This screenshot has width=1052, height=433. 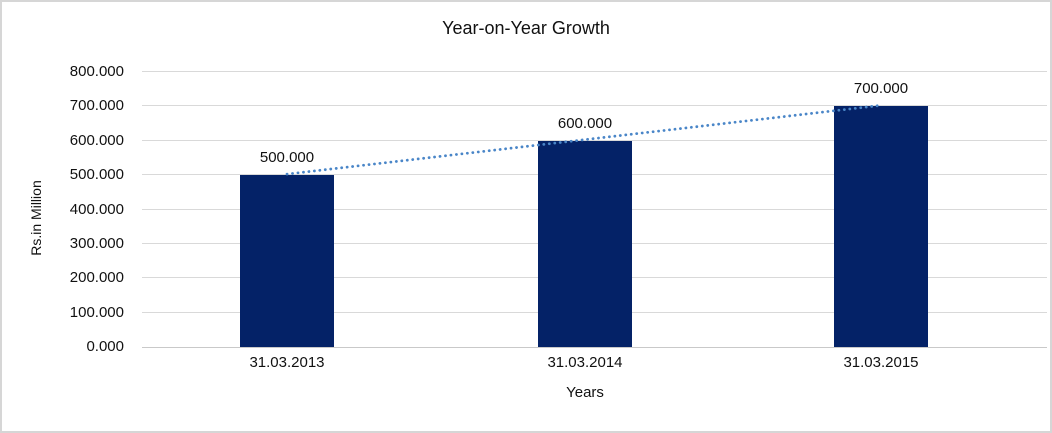 What do you see at coordinates (585, 362) in the screenshot?
I see `x-tick-label: 31.03.2014` at bounding box center [585, 362].